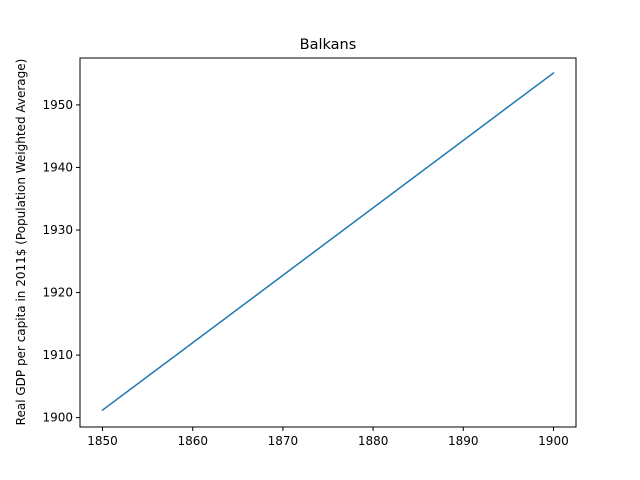 This screenshot has width=640, height=480. Describe the element at coordinates (57, 105) in the screenshot. I see `y-tick-label: 1950` at that location.